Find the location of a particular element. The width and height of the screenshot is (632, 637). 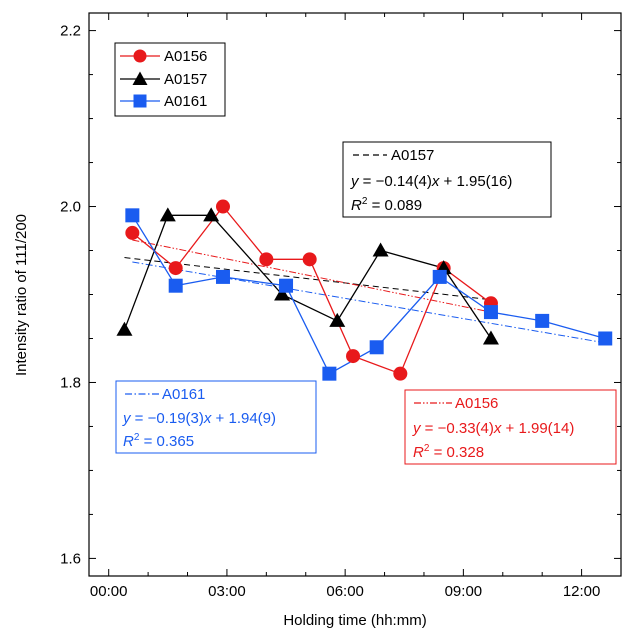

legend-entry-a0157: A0157 is located at coordinates (163, 79).